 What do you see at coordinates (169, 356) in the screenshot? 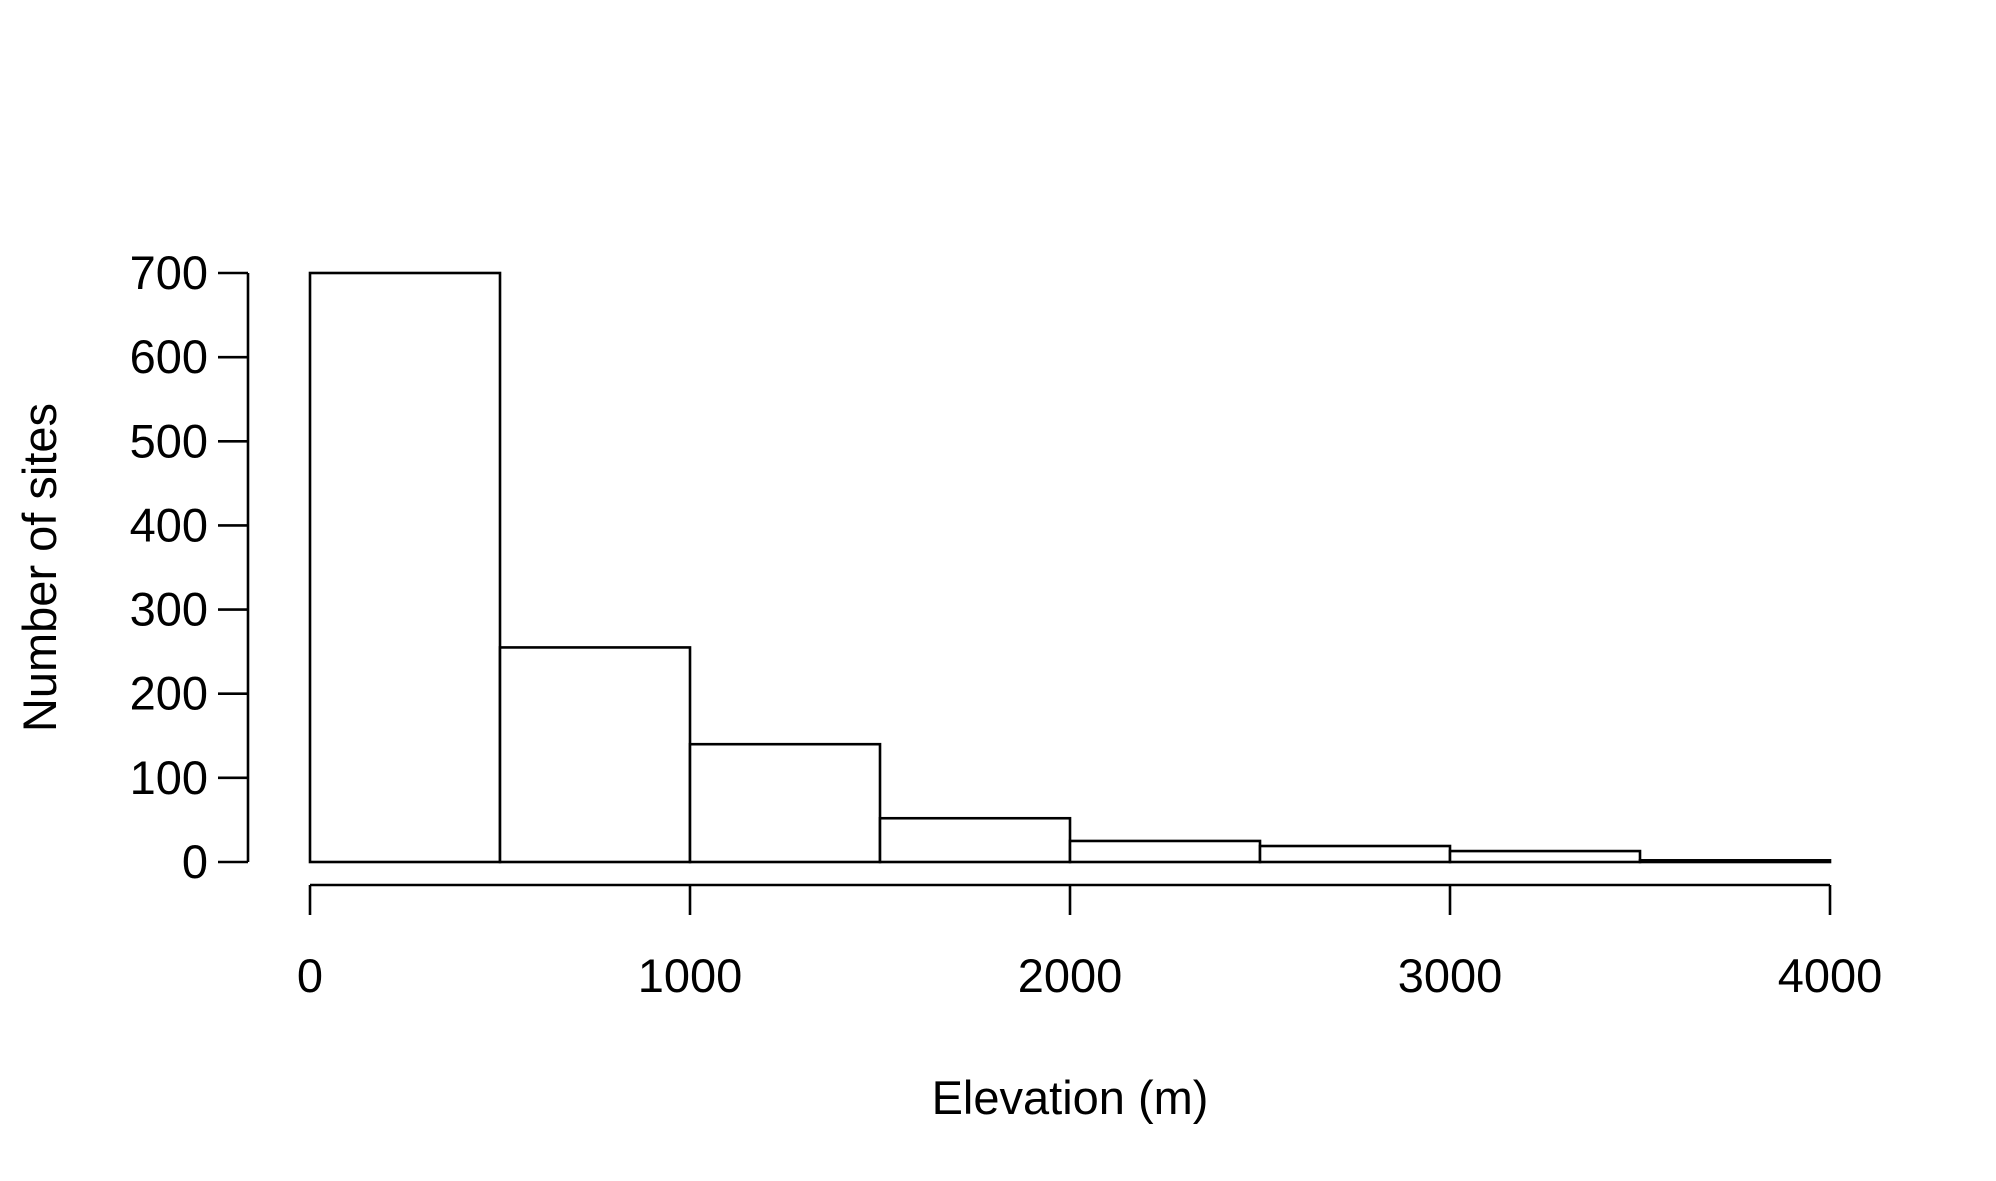
I see `y-tick-label: 600` at bounding box center [169, 356].